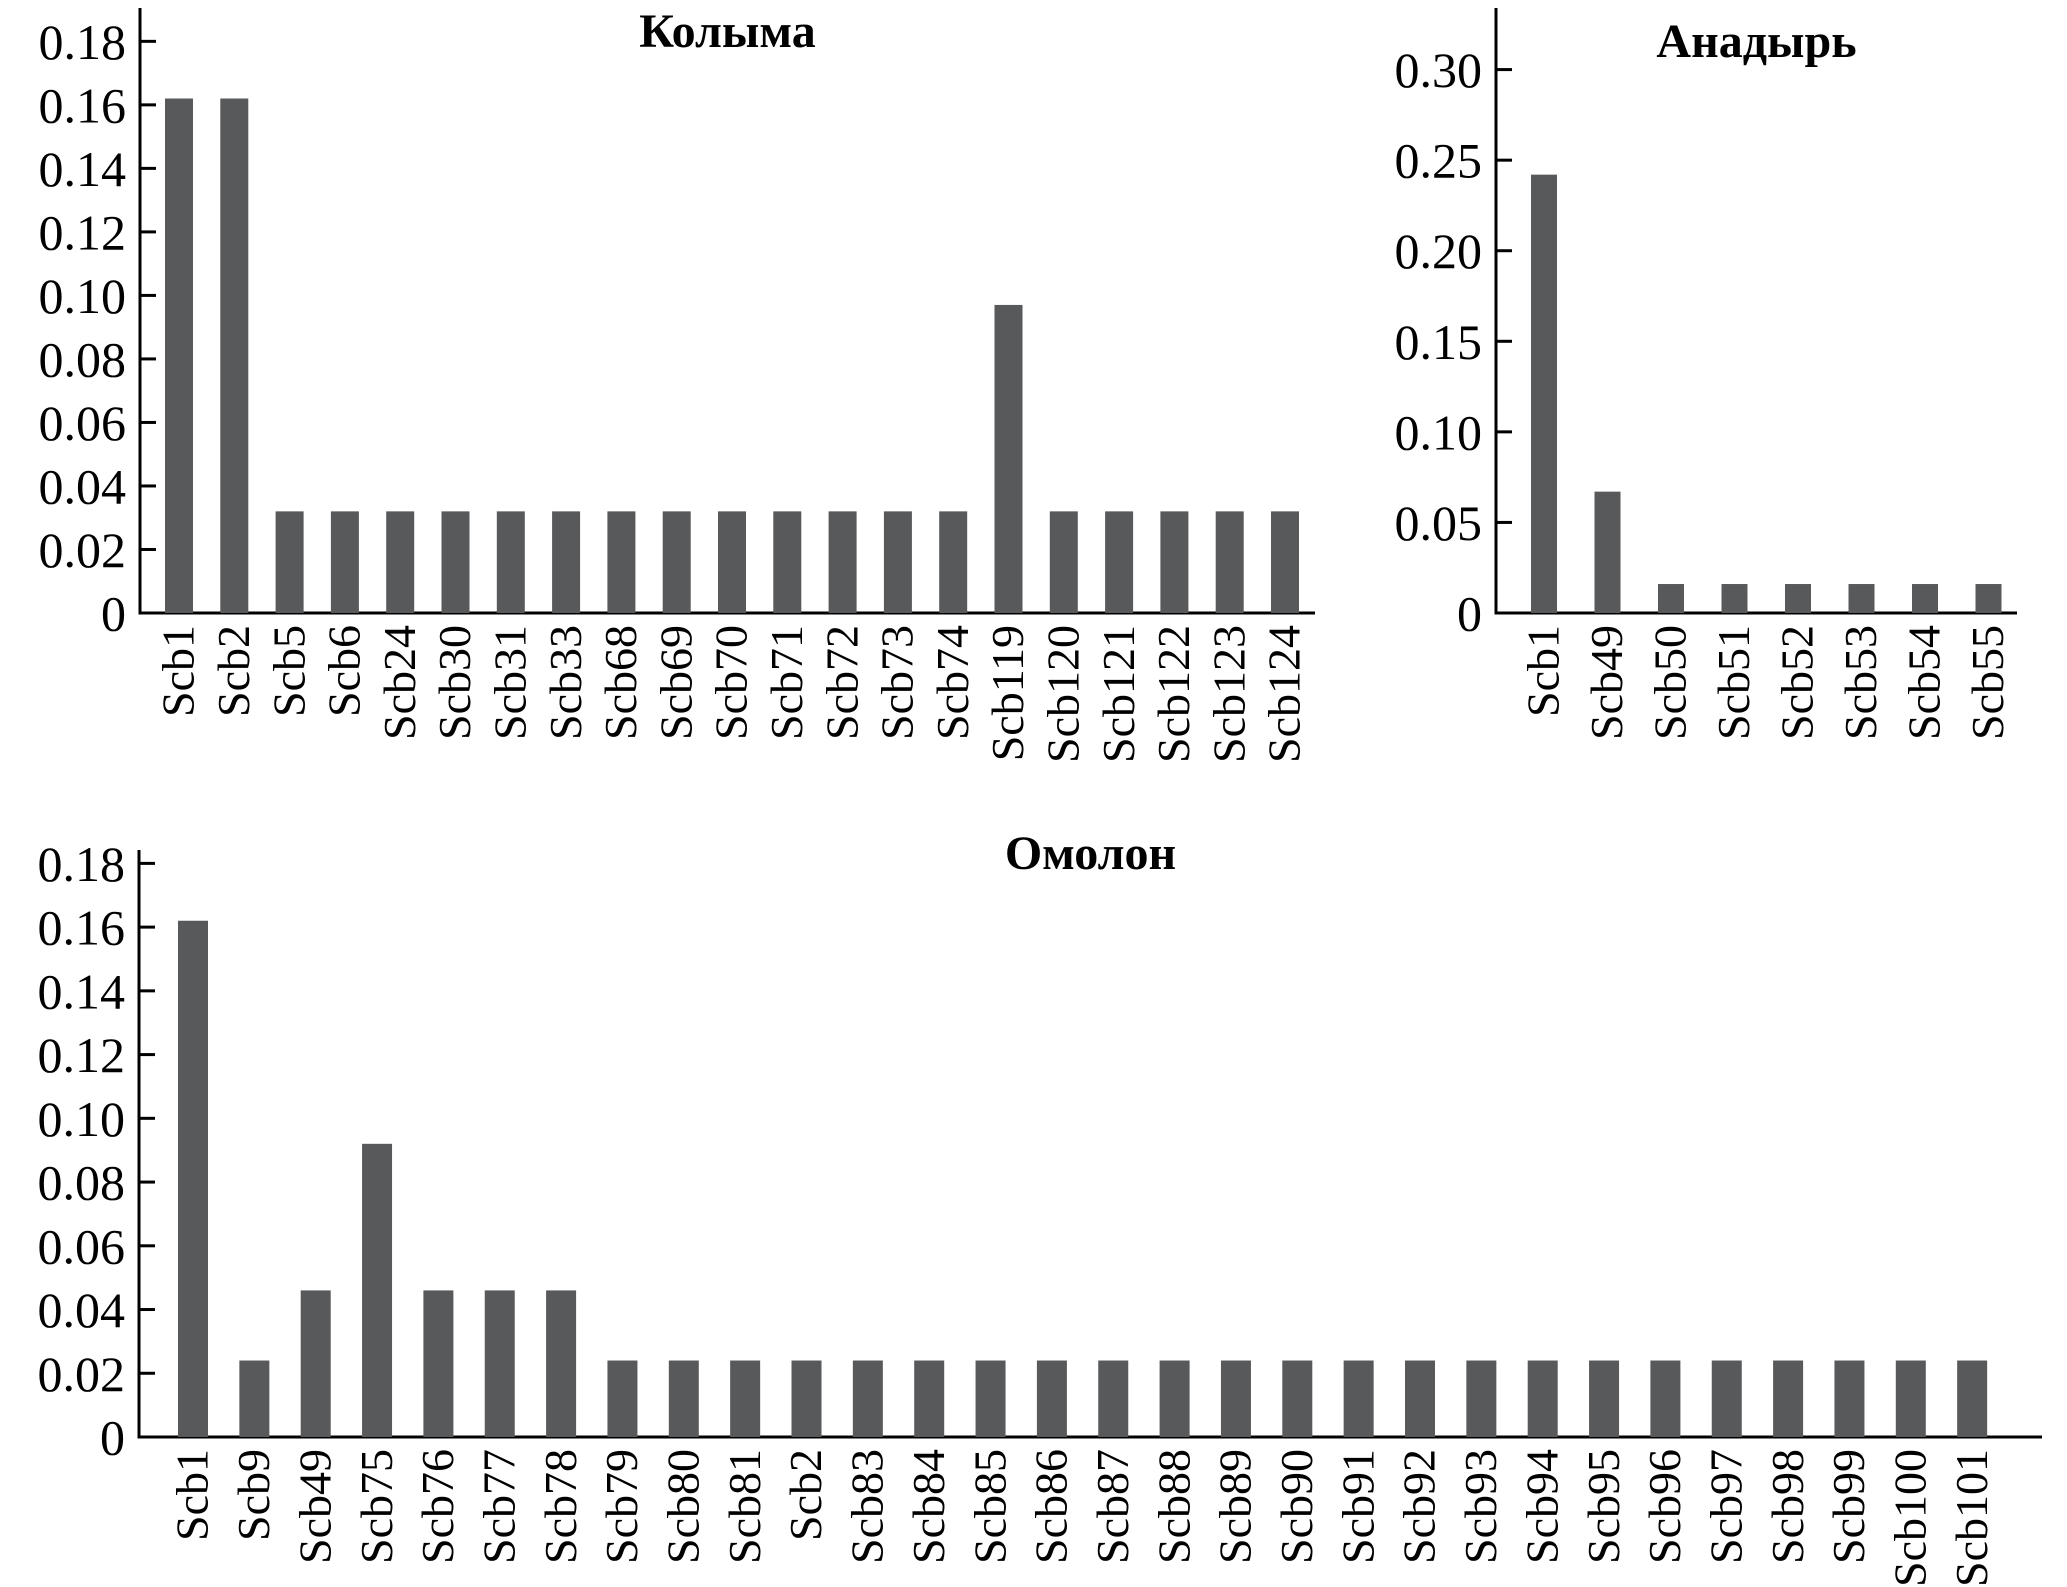 The image size is (2067, 1587). Describe the element at coordinates (620, 682) in the screenshot. I see `x-tick-label: Scb68` at that location.